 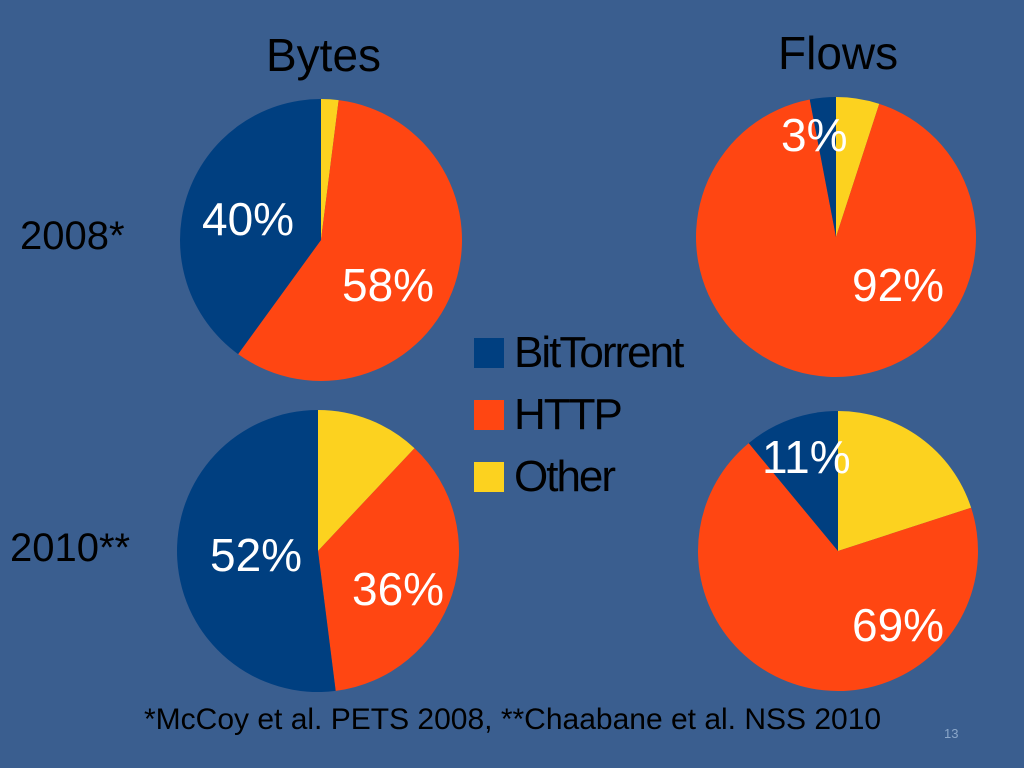 I want to click on data-label-flows-2008-http: 92%, so click(x=898, y=285).